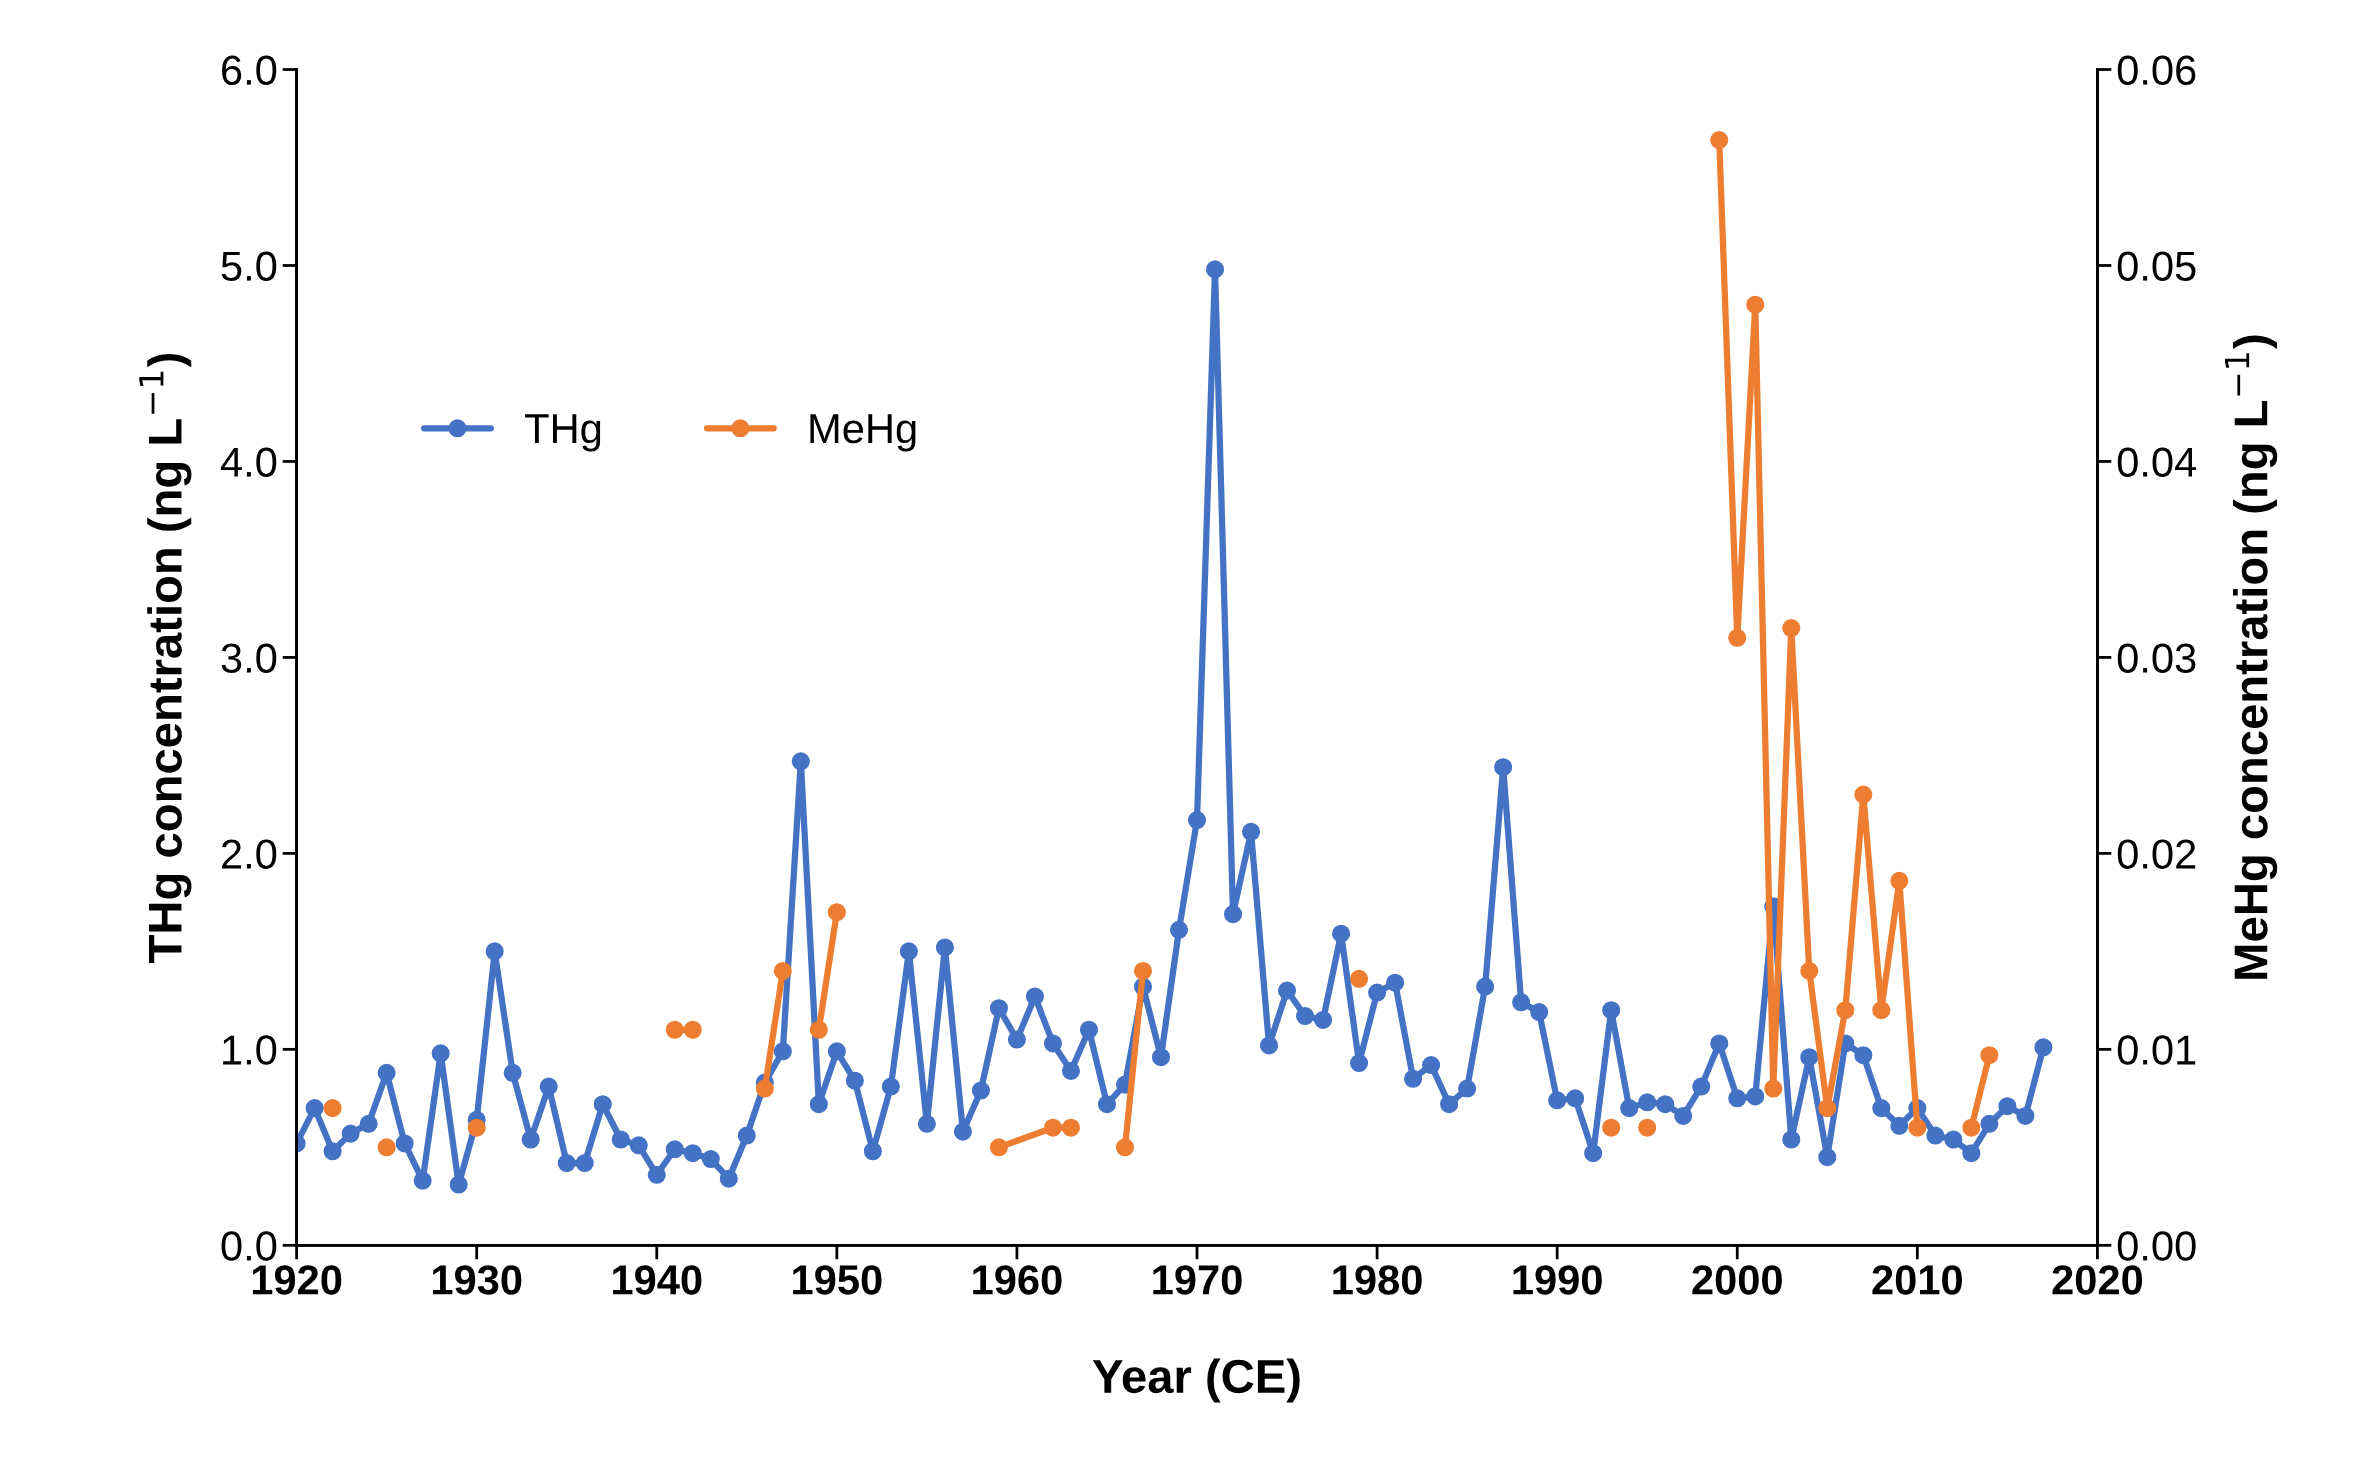 This screenshot has width=2354, height=1479. Describe the element at coordinates (863, 433) in the screenshot. I see `legend-label: MeHg` at that location.